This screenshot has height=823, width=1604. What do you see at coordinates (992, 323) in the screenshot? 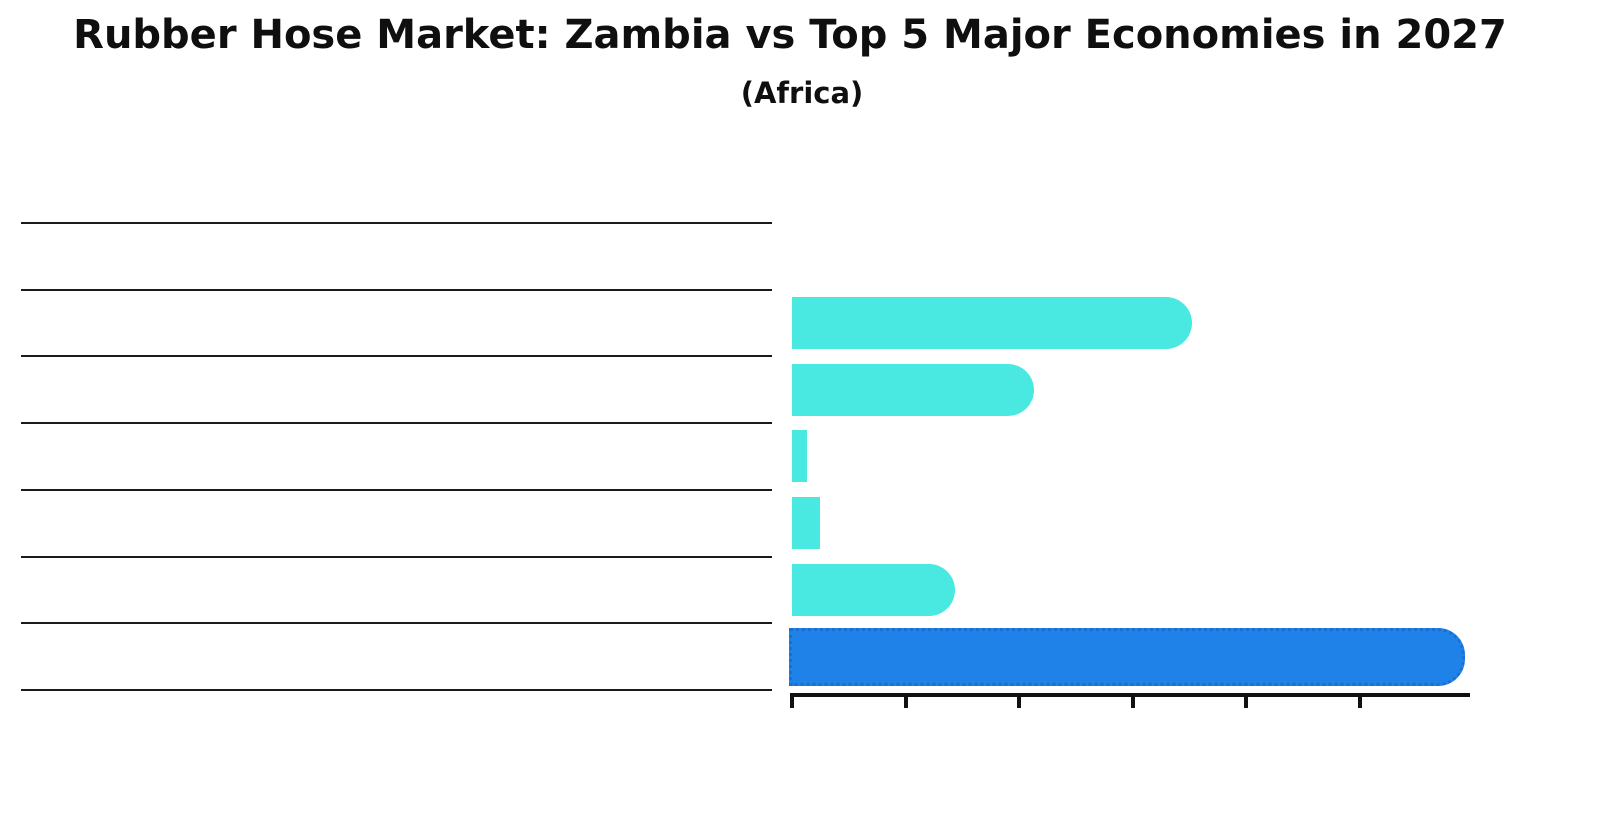
I see `bar-egypt` at bounding box center [992, 323].